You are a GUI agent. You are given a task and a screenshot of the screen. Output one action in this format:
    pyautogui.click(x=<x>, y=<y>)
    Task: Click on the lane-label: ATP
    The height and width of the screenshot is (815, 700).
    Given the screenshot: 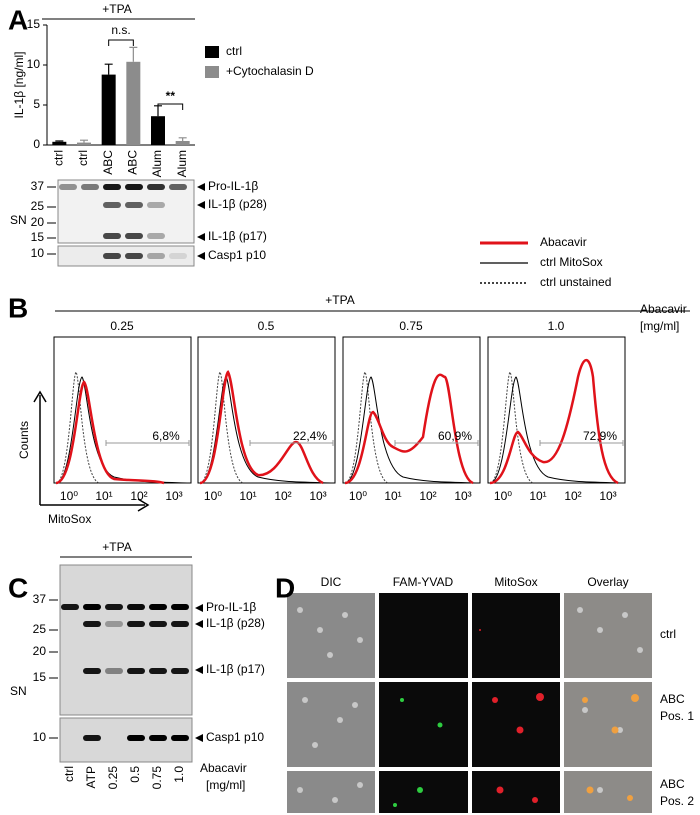 What is the action you would take?
    pyautogui.click(x=91, y=777)
    